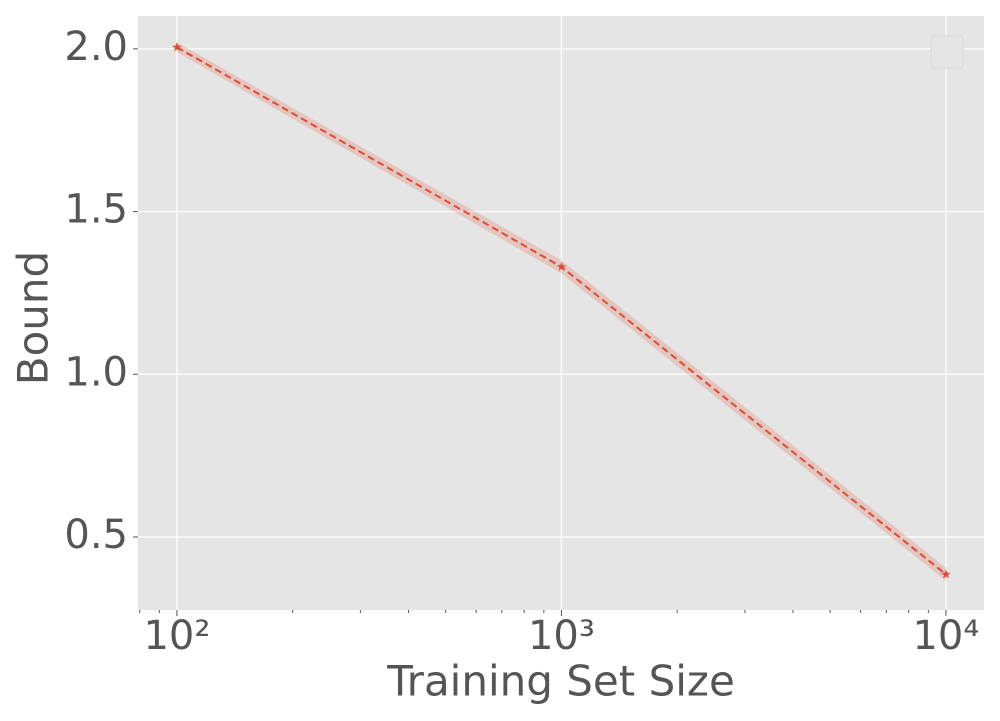 The width and height of the screenshot is (1000, 721). I want to click on x-tick-label: 10⁴, so click(945, 636).